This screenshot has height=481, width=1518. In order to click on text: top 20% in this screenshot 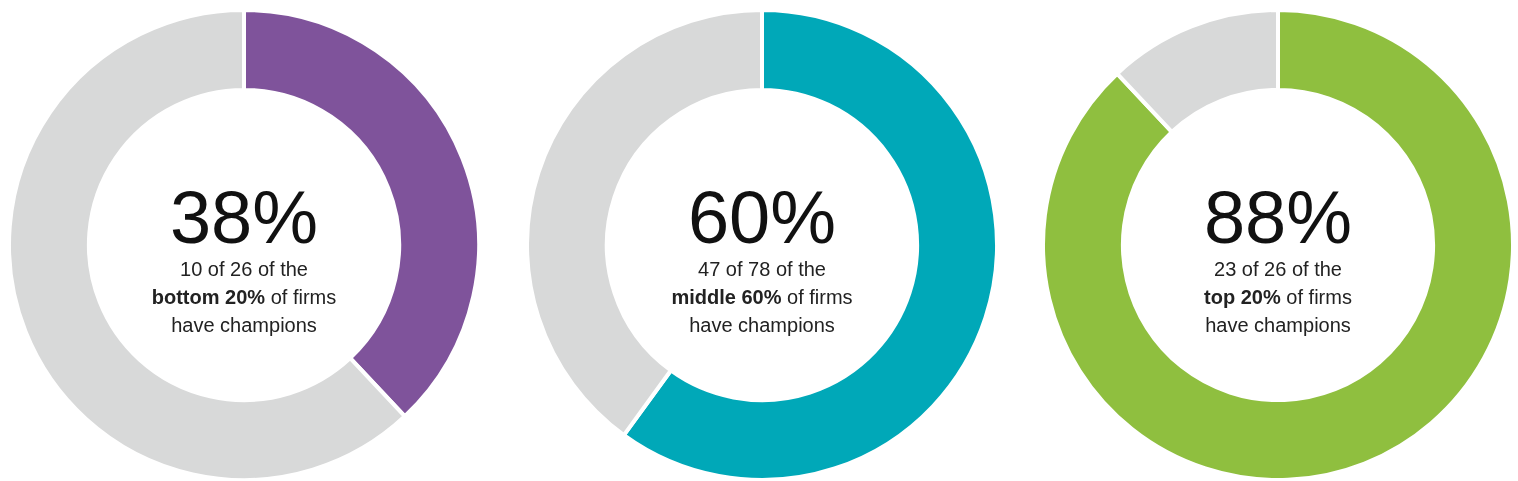, I will do `click(1242, 297)`.